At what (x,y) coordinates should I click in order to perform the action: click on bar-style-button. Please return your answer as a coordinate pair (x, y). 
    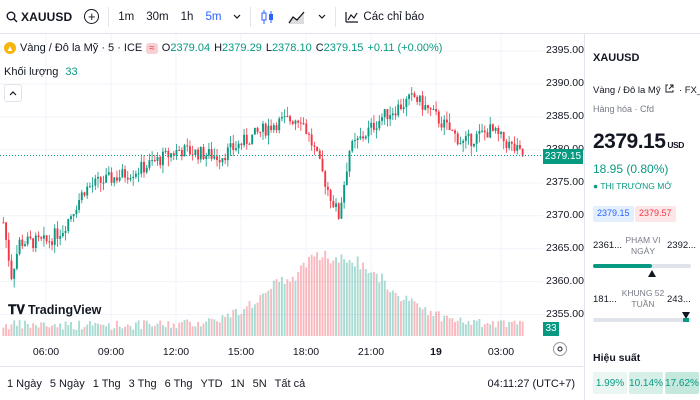
    Looking at the image, I should click on (268, 17).